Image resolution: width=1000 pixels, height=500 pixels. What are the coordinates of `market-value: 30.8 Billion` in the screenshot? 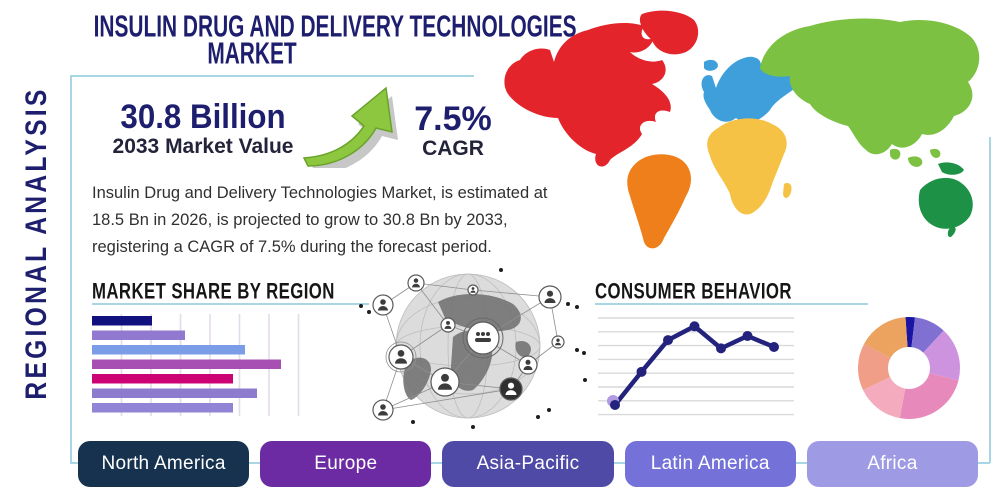 It's located at (203, 117).